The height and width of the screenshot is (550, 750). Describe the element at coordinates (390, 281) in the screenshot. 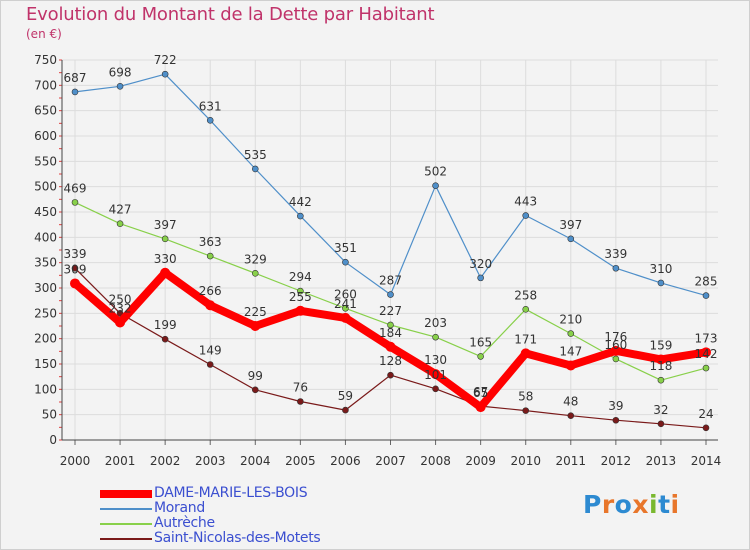

I see `data-label: 287` at that location.